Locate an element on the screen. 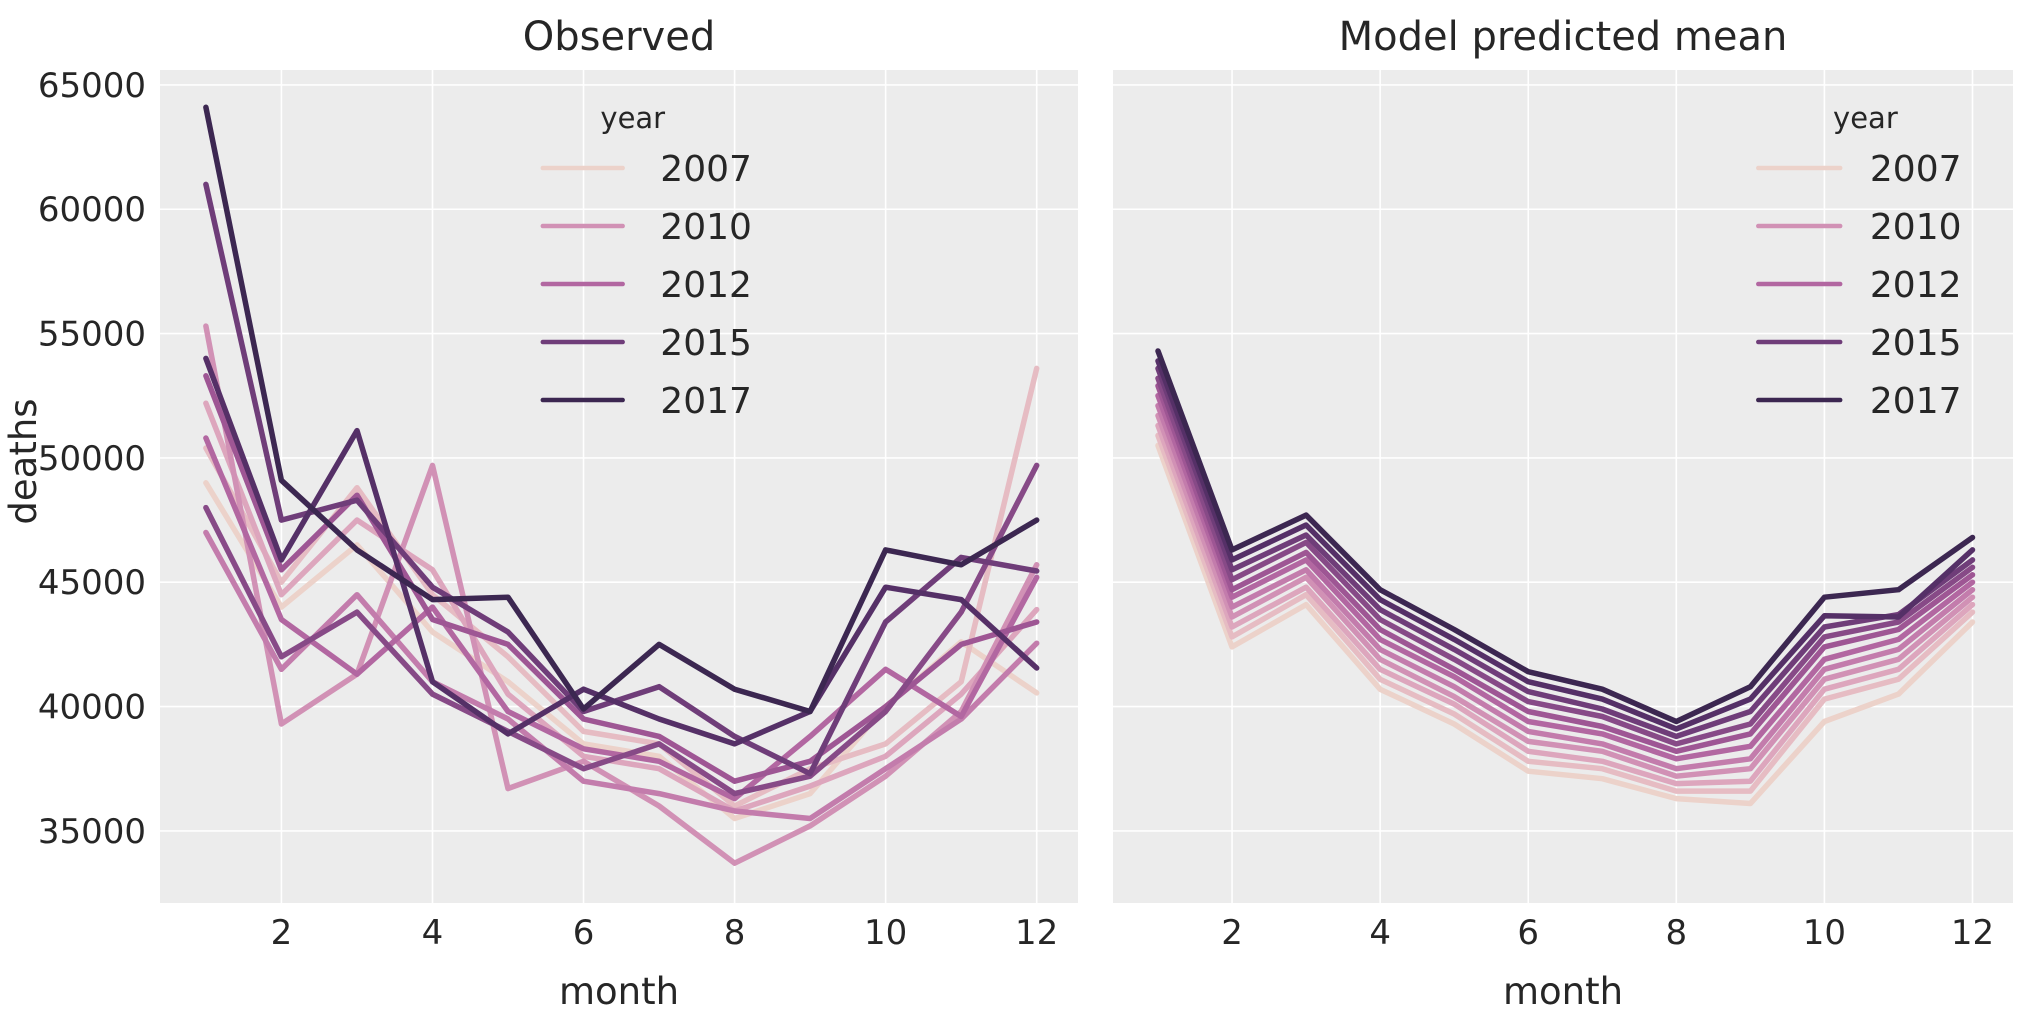  series-line-2017 is located at coordinates (1565, 536).